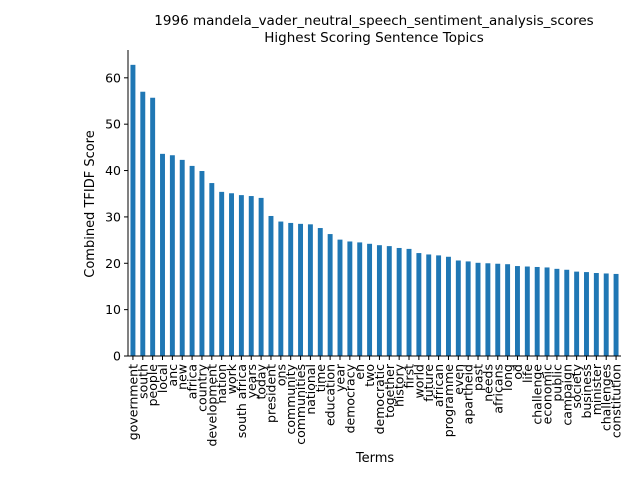 The image size is (640, 480). Describe the element at coordinates (606, 314) in the screenshot. I see `bar-challenges` at that location.